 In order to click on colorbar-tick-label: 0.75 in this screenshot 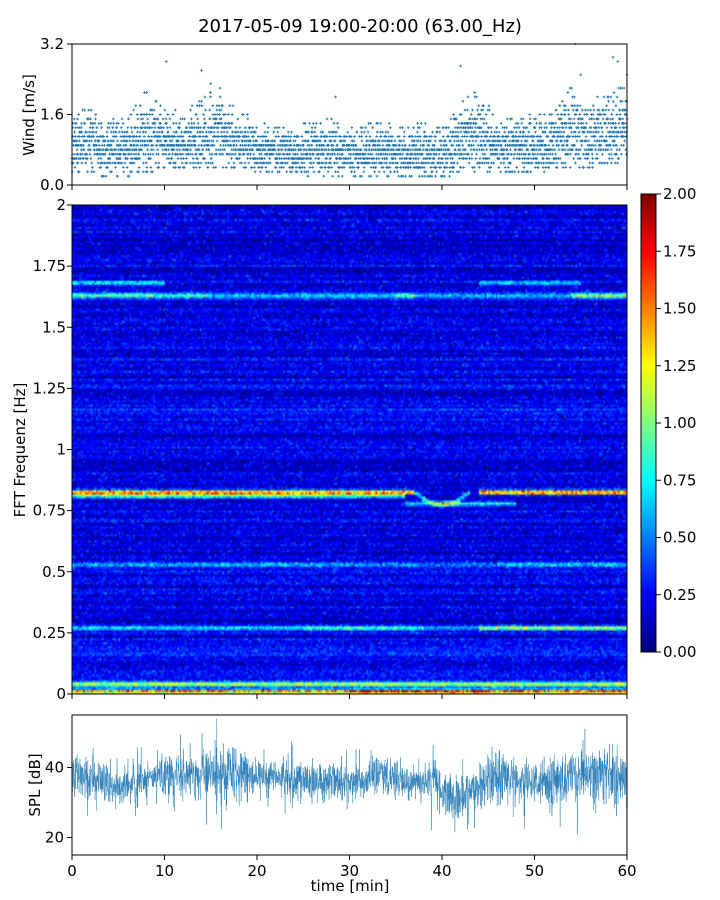, I will do `click(679, 480)`.